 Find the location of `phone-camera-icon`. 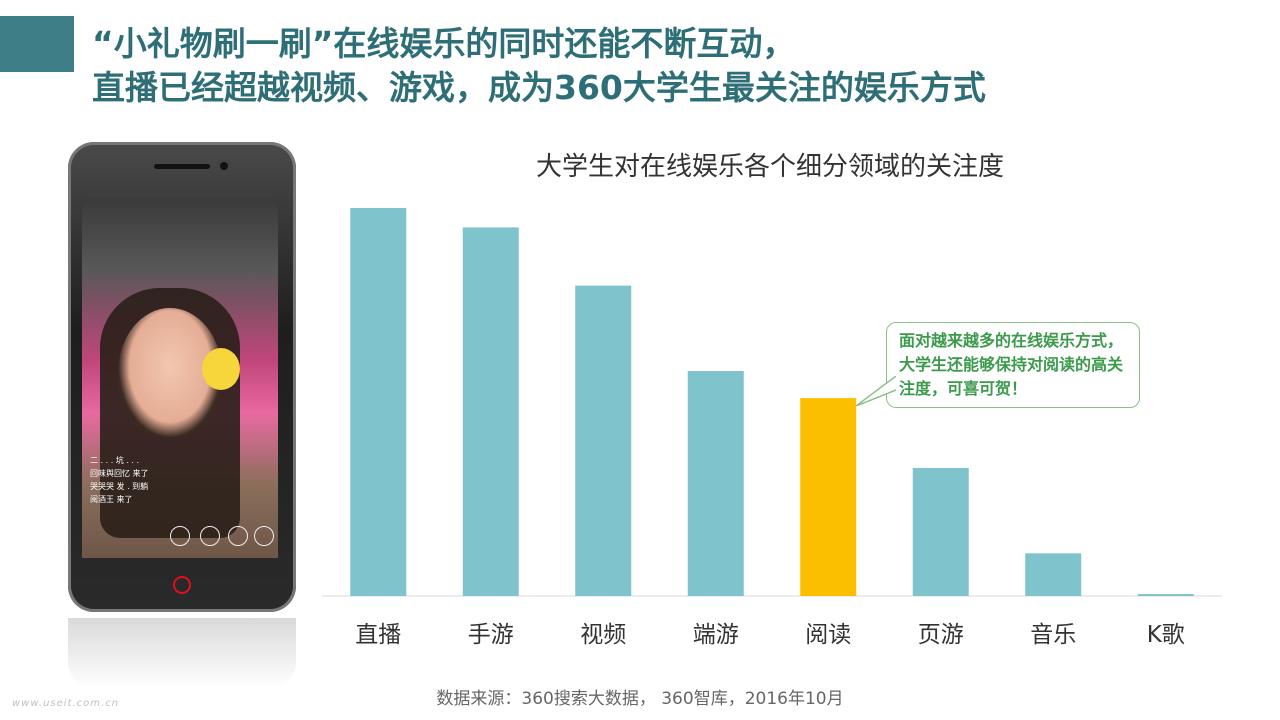

phone-camera-icon is located at coordinates (224, 166).